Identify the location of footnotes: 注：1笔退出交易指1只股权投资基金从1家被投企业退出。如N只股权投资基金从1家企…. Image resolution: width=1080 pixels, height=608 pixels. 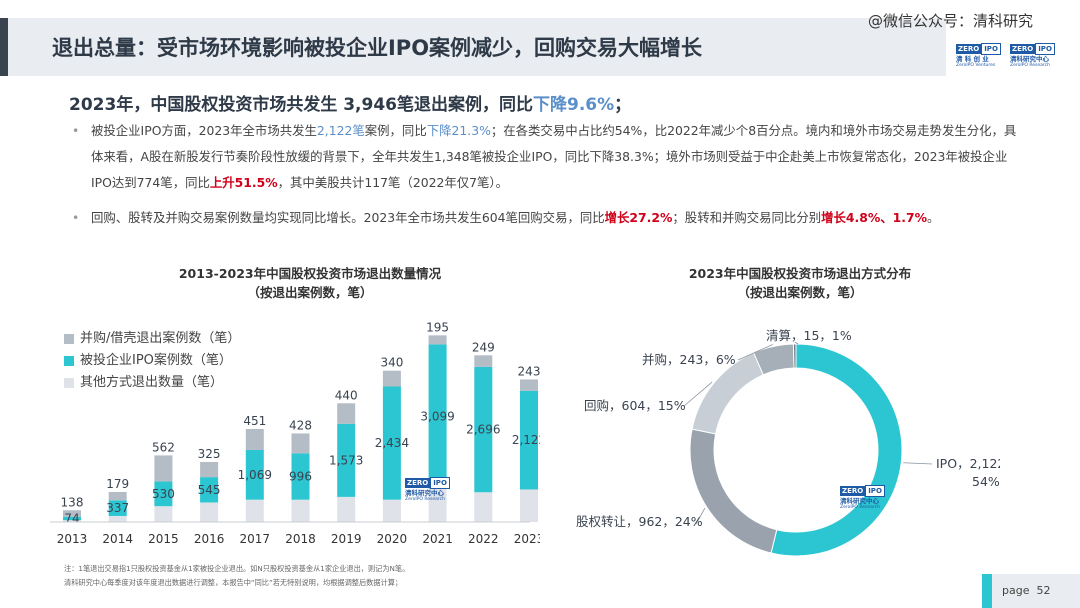
(236, 576).